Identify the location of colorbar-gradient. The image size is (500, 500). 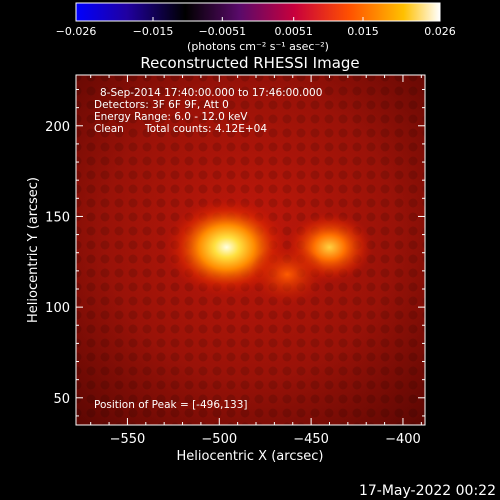
(258, 12).